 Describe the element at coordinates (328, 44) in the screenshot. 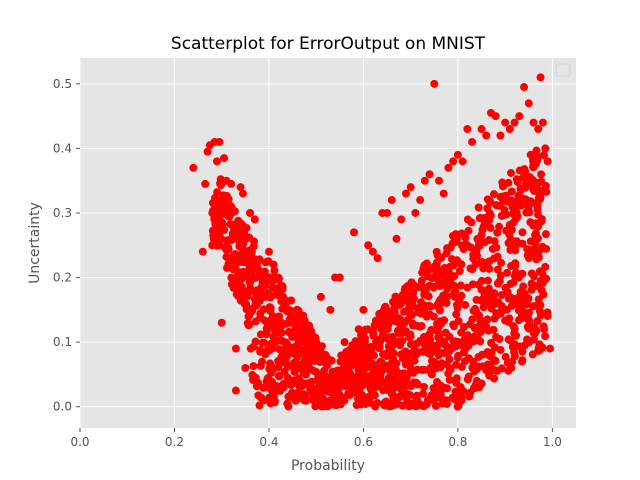

I see `chart-title: Scatterplot for ErrorOutput on MNIST` at that location.